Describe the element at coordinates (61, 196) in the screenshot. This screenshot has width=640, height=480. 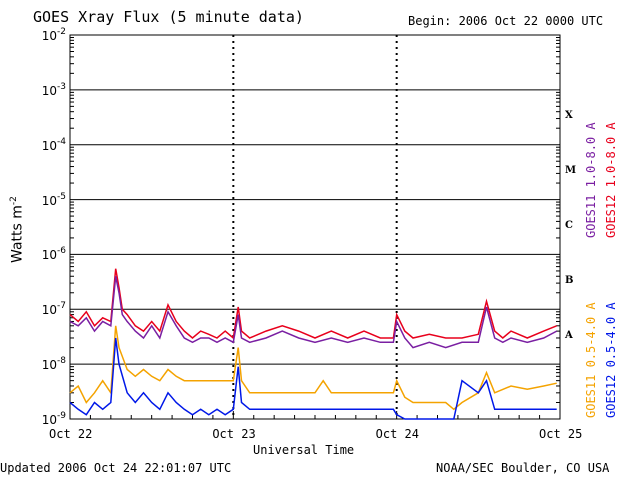
I see `y-tick-exponent: -5` at that location.